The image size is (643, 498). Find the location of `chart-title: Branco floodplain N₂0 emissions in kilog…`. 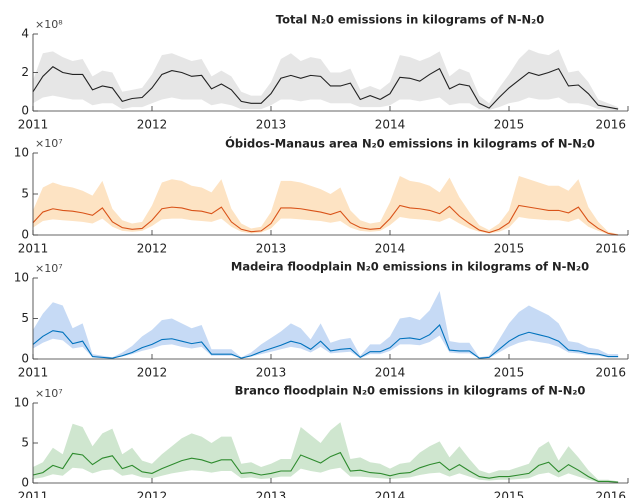

chart-title: Branco floodplain N₂0 emissions in kilog… is located at coordinates (410, 391).